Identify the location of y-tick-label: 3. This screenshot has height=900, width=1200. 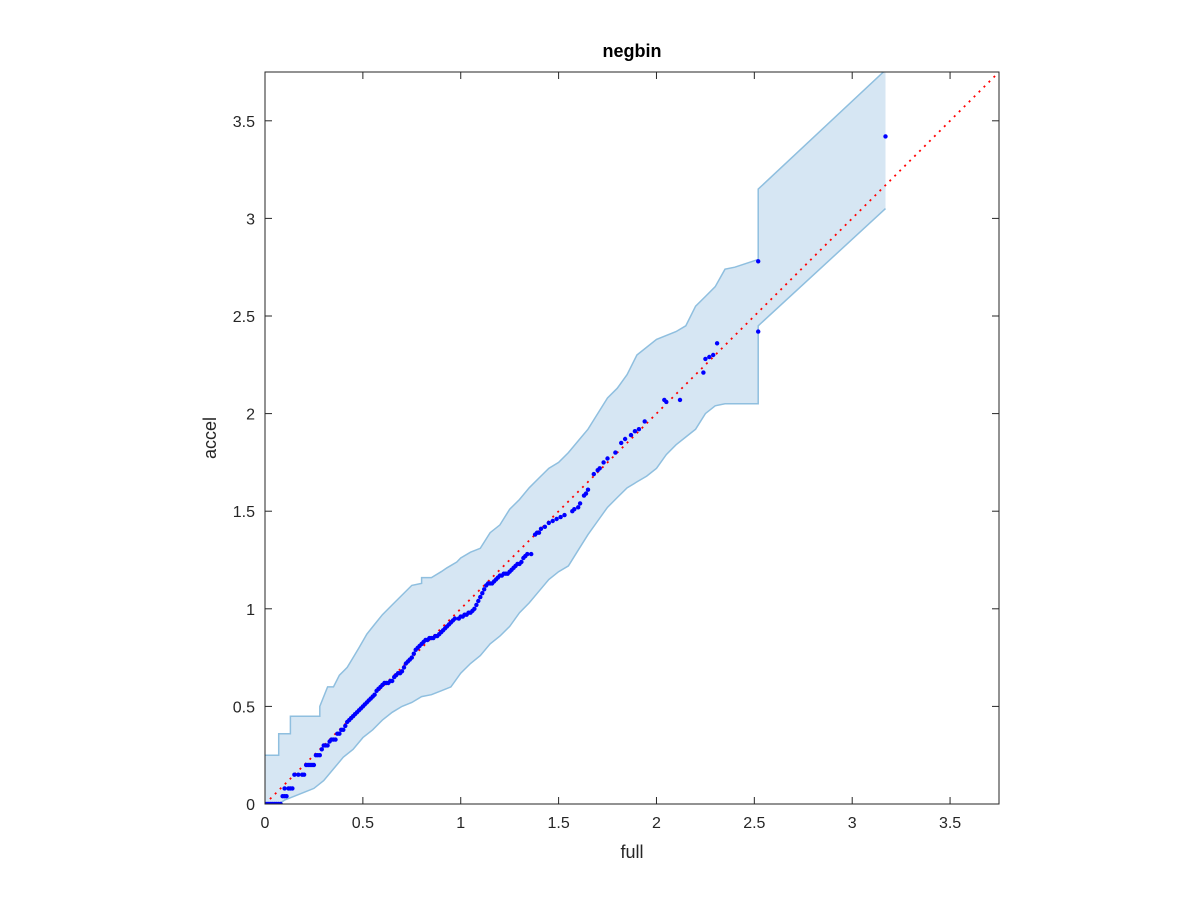
(250, 219).